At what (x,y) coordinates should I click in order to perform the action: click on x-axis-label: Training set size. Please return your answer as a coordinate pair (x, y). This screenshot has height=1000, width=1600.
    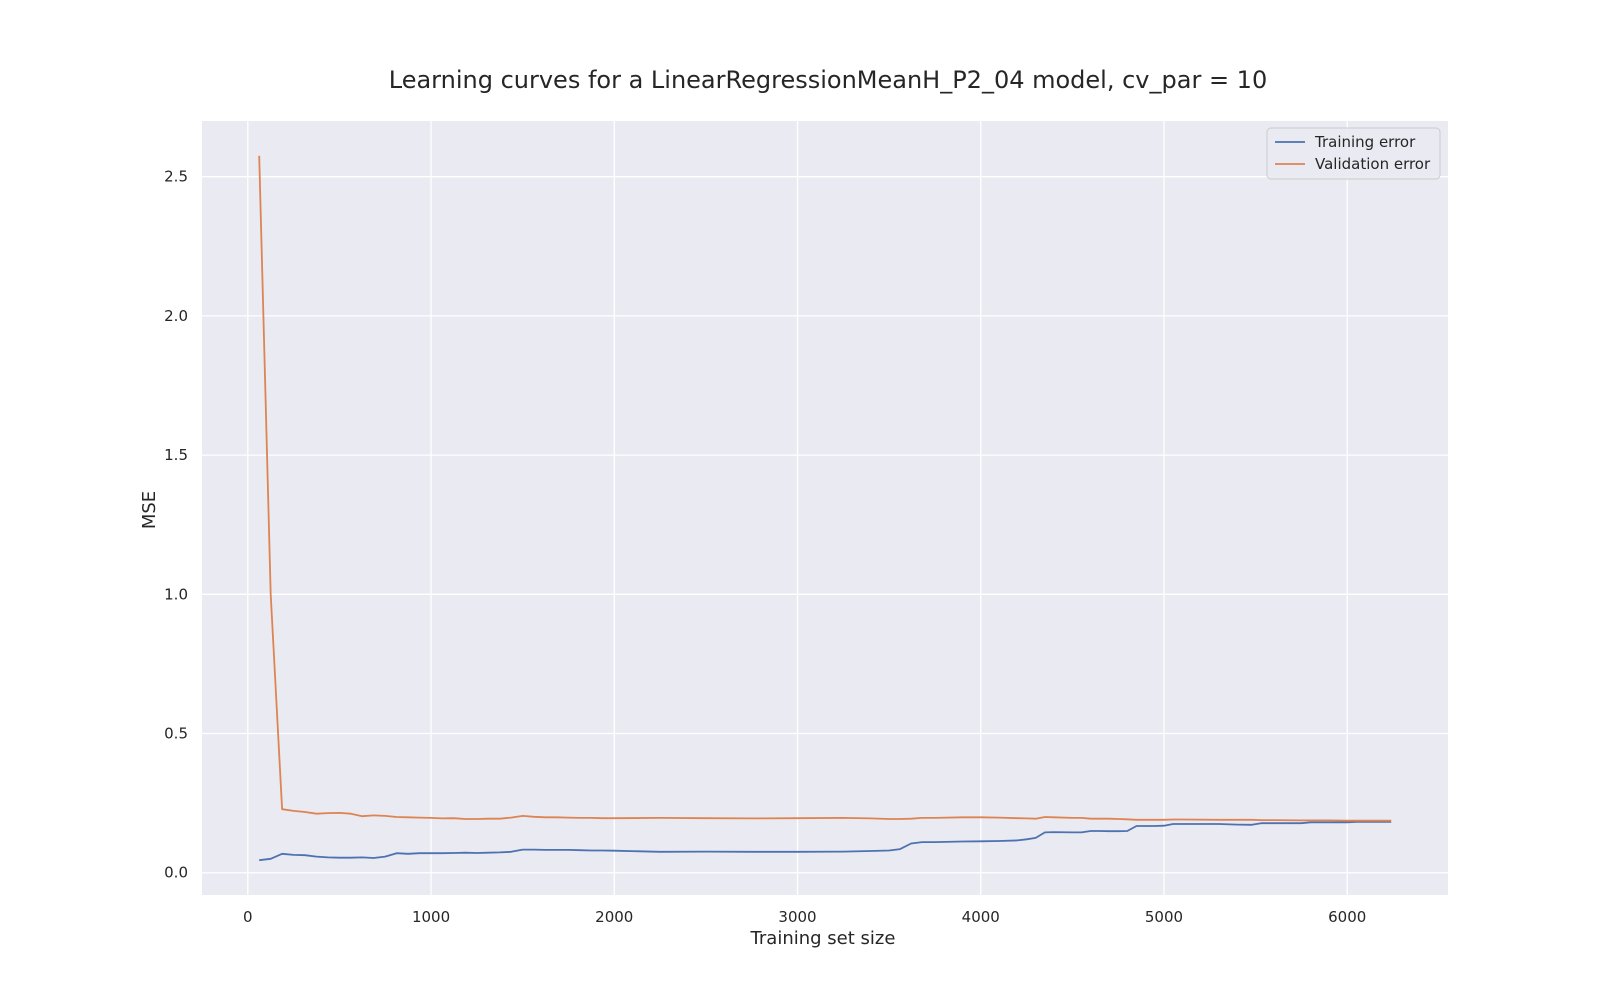
    Looking at the image, I should click on (823, 938).